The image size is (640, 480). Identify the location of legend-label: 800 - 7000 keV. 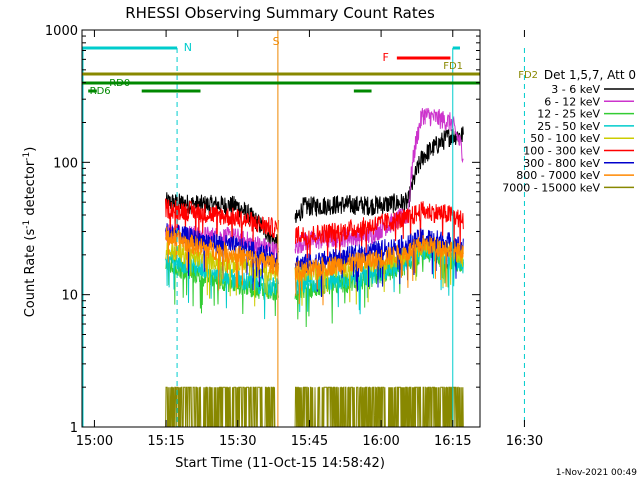
(558, 175).